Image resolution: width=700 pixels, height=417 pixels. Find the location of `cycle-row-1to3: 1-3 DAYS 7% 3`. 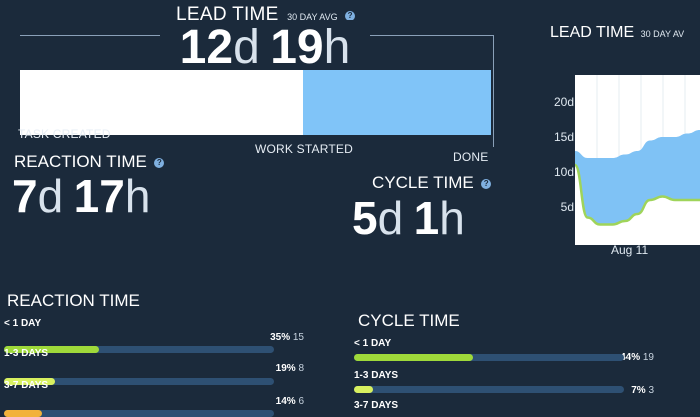

cycle-row-1to3: 1-3 DAYS 7% 3 is located at coordinates (504, 383).